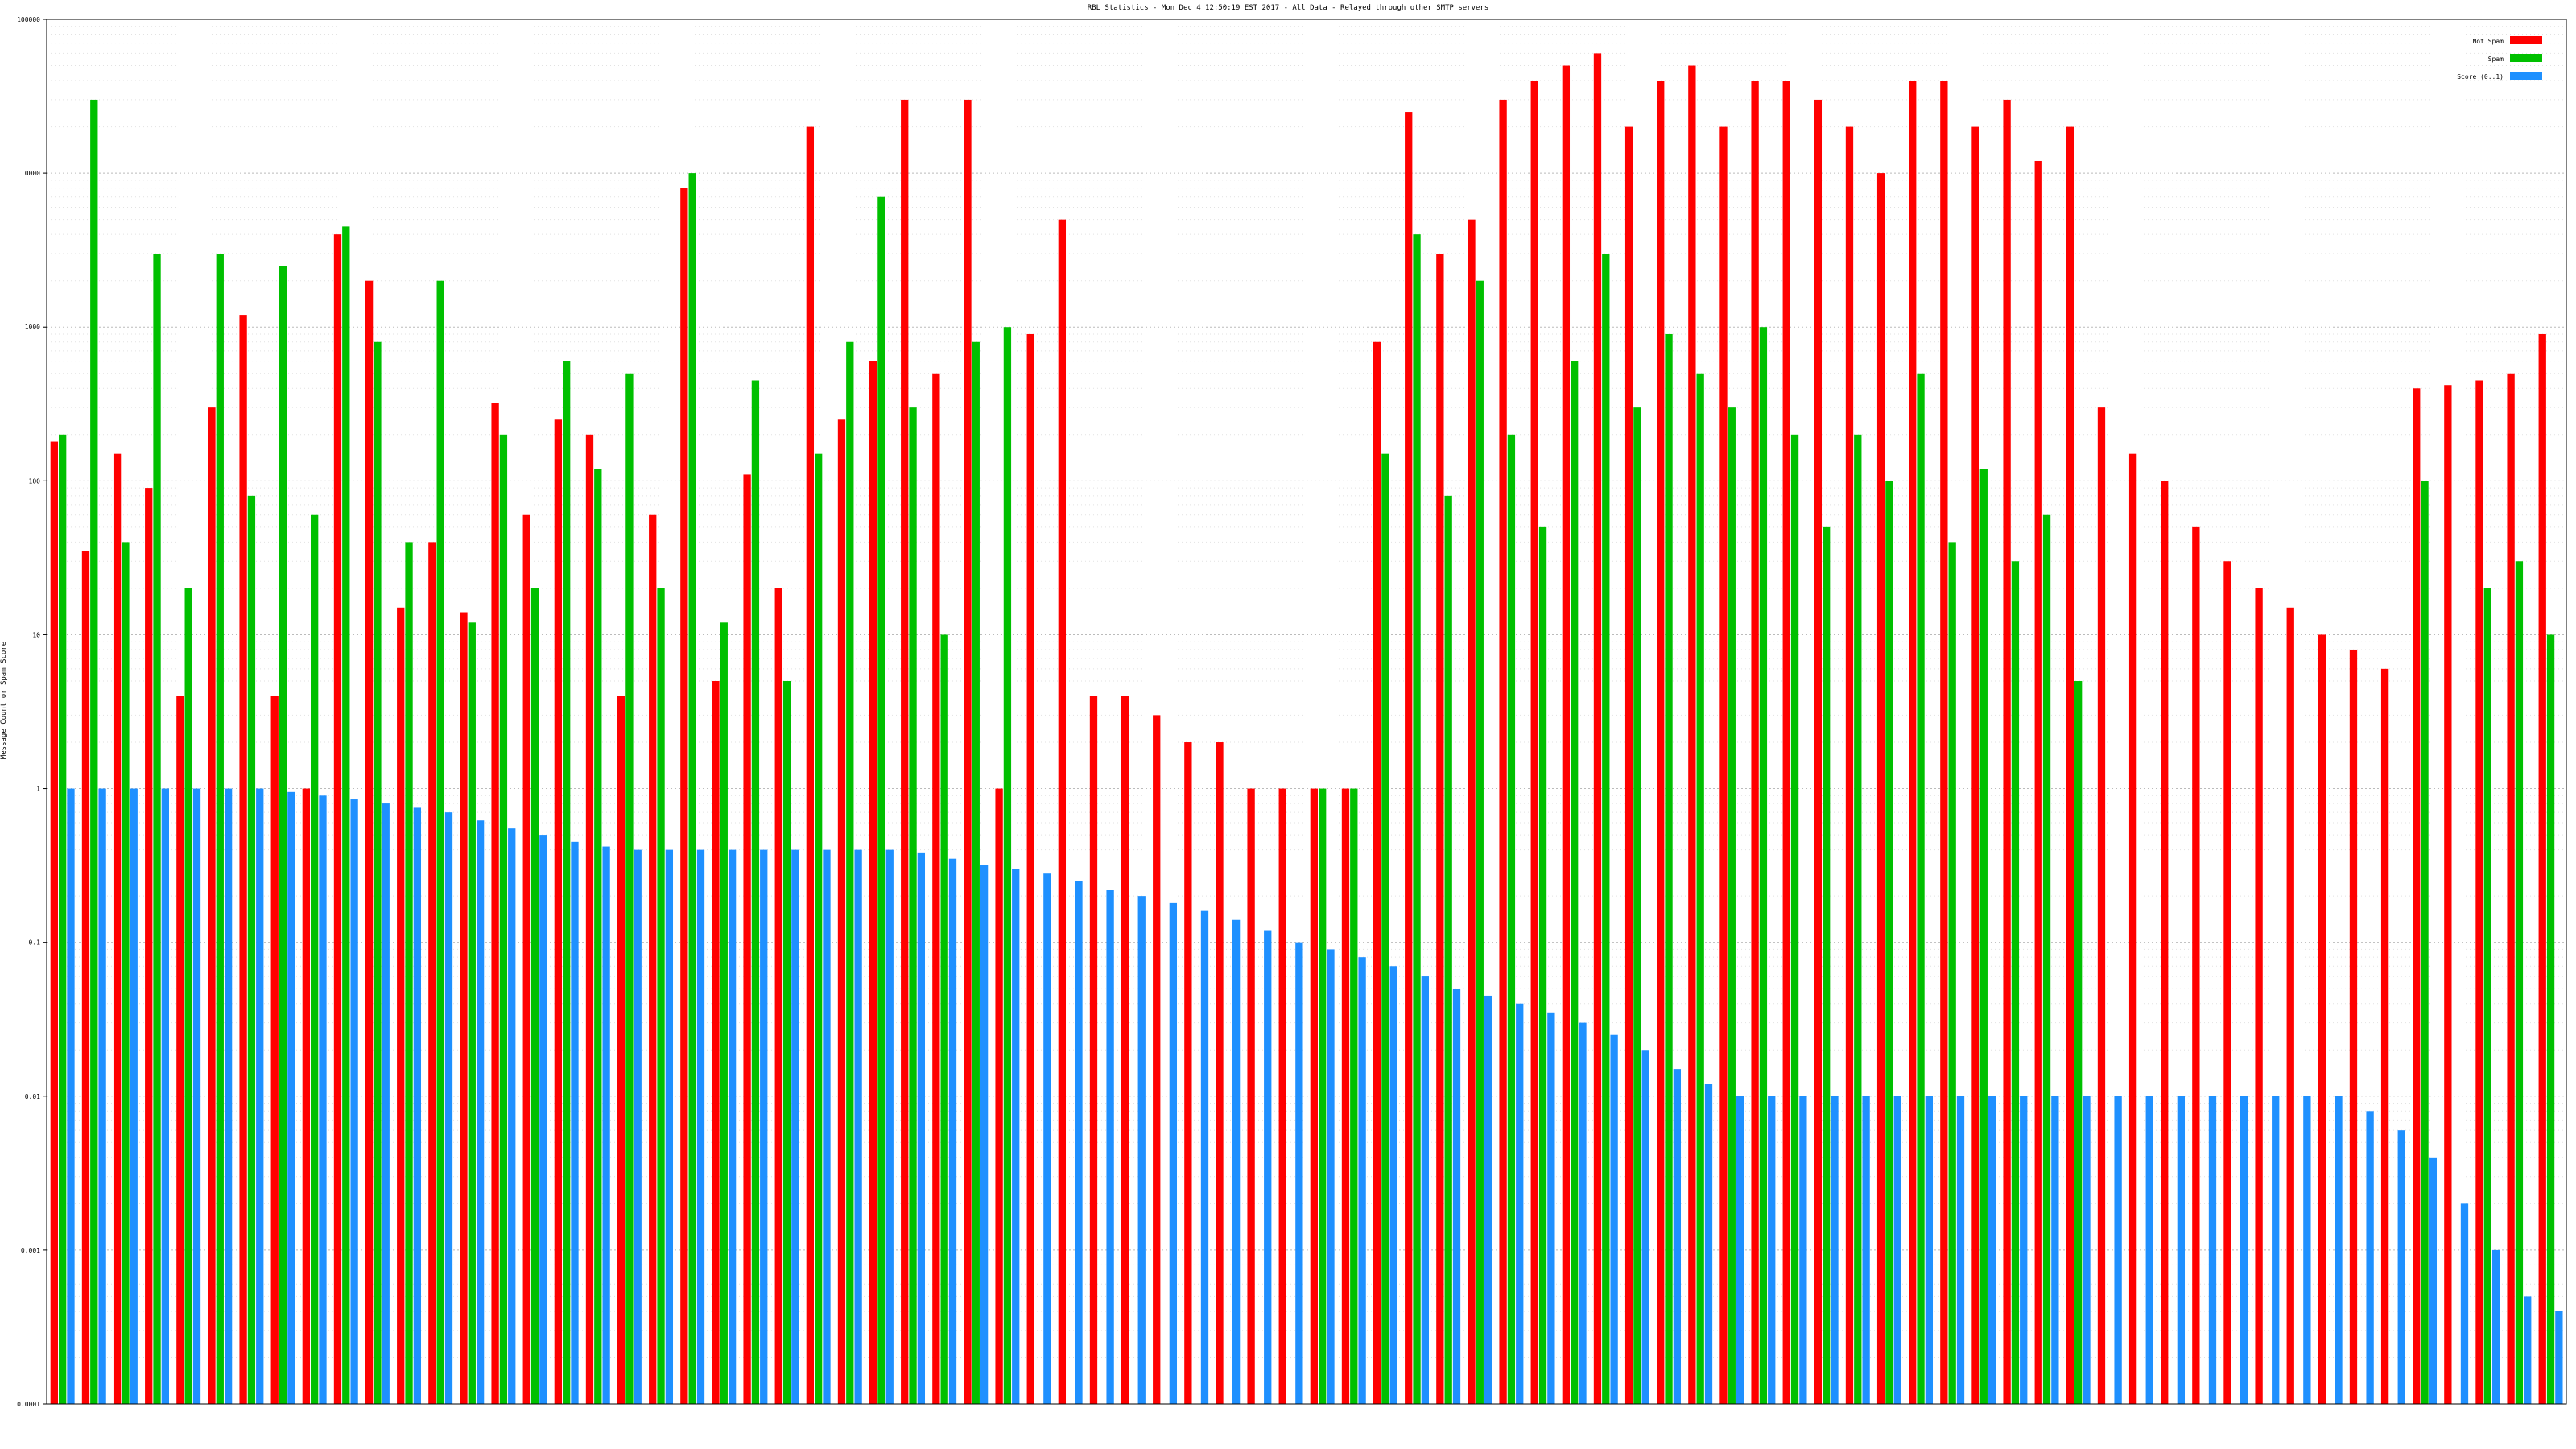  What do you see at coordinates (28, 1404) in the screenshot?
I see `y-tick-label: 0.0001` at bounding box center [28, 1404].